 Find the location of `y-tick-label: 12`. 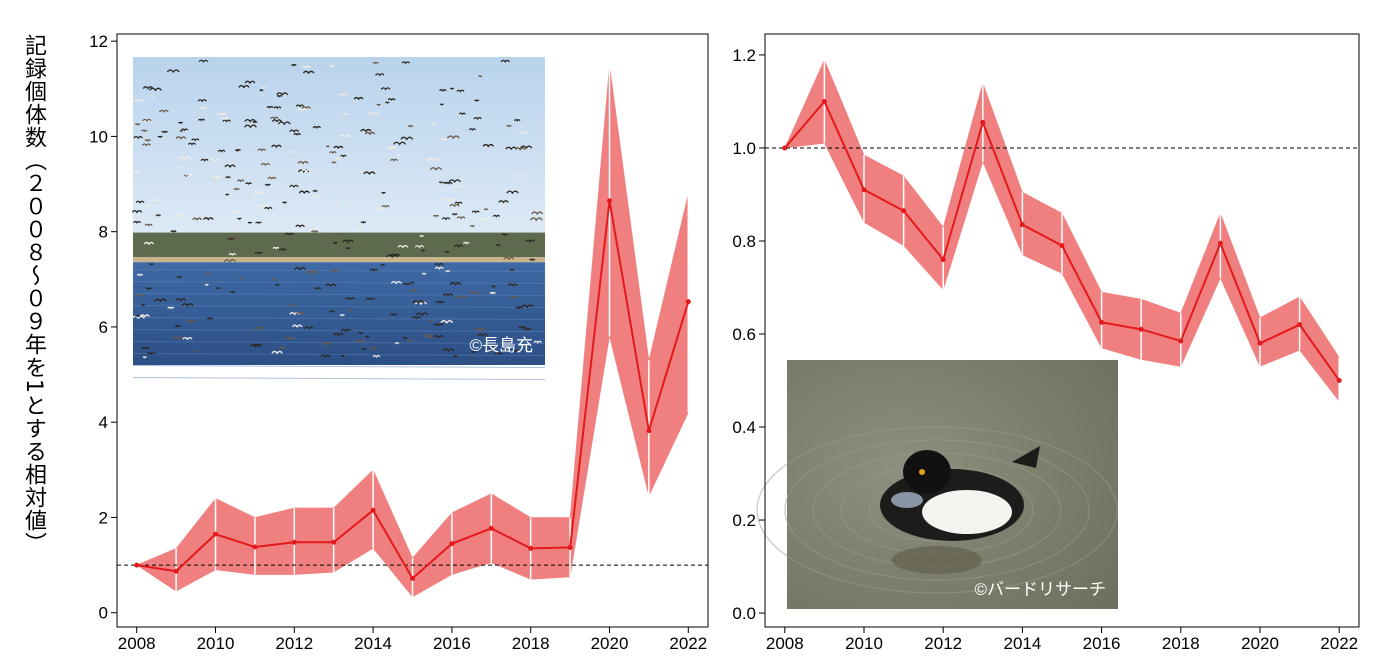

y-tick-label: 12 is located at coordinates (98, 41).